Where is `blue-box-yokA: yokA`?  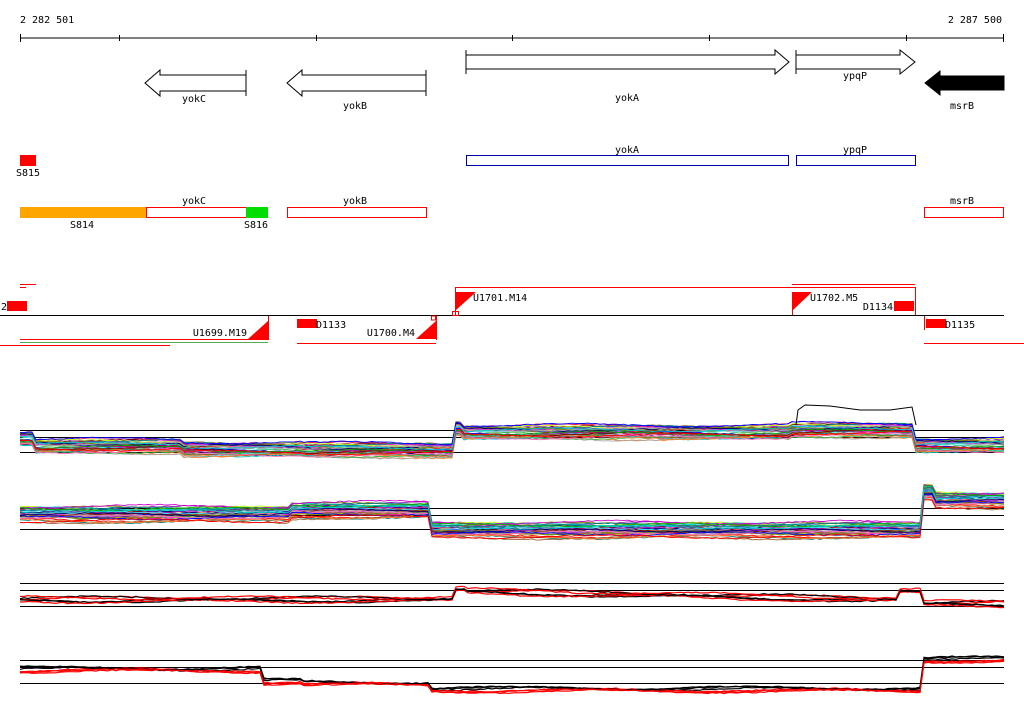 blue-box-yokA: yokA is located at coordinates (627, 155).